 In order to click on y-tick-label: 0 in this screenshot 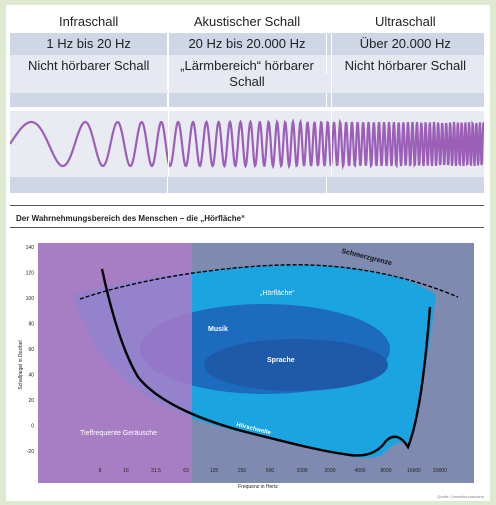, I will do `click(32, 427)`.